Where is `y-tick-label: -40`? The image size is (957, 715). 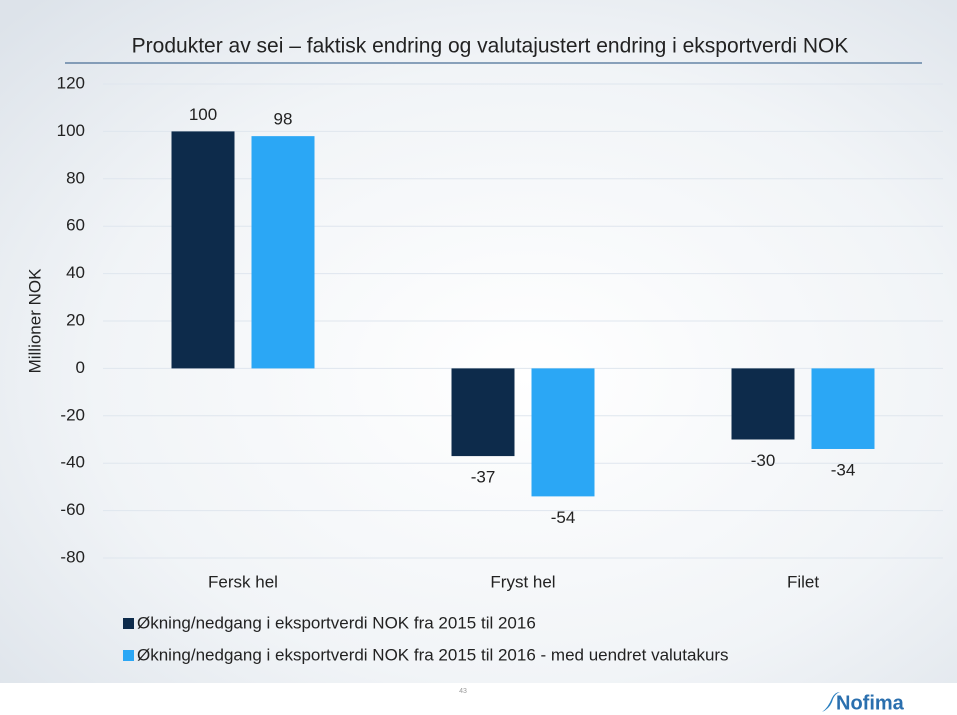 y-tick-label: -40 is located at coordinates (72, 462).